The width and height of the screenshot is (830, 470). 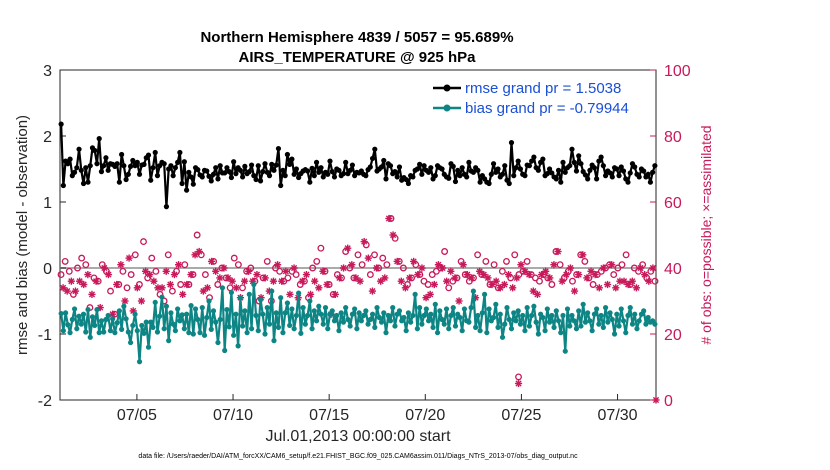 I want to click on legend-bias-marker, so click(x=447, y=108).